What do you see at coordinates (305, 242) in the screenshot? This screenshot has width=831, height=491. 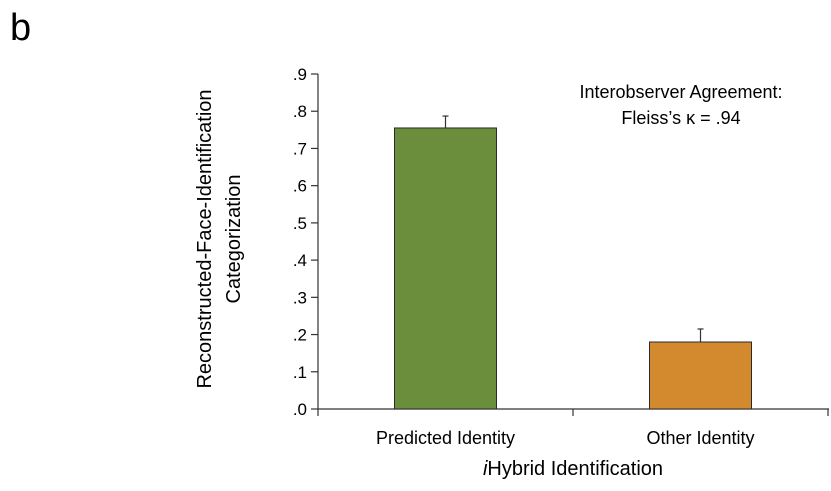 I see `y-ticks-group: .0 .1 .2 .3 .4 .5 .6 .7 .8 .9` at bounding box center [305, 242].